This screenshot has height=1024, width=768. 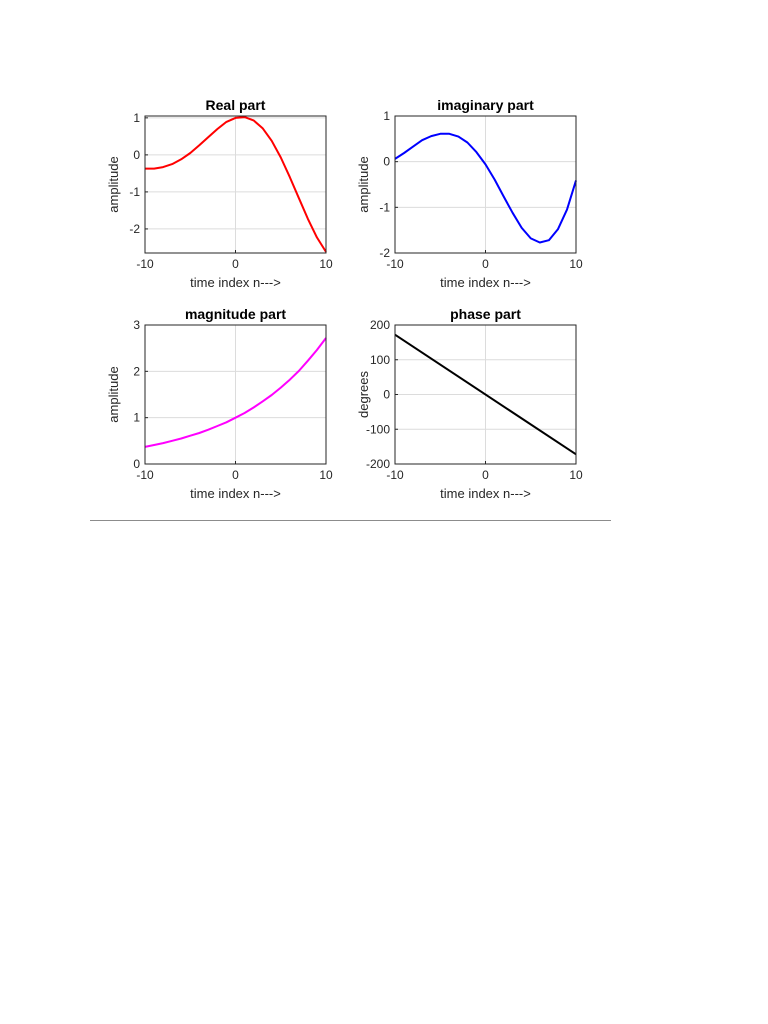 What do you see at coordinates (236, 105) in the screenshot?
I see `chart-title: Real part` at bounding box center [236, 105].